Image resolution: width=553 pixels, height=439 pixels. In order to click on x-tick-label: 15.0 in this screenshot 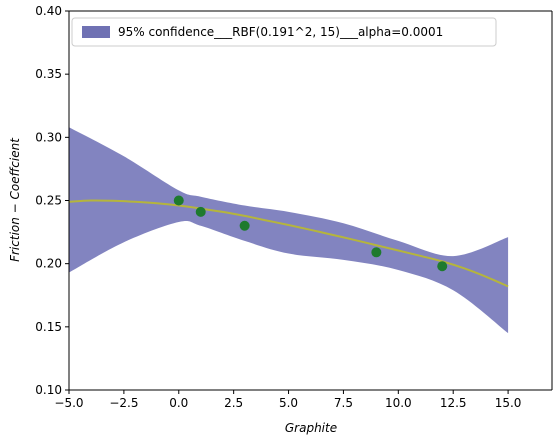, I will do `click(508, 403)`.